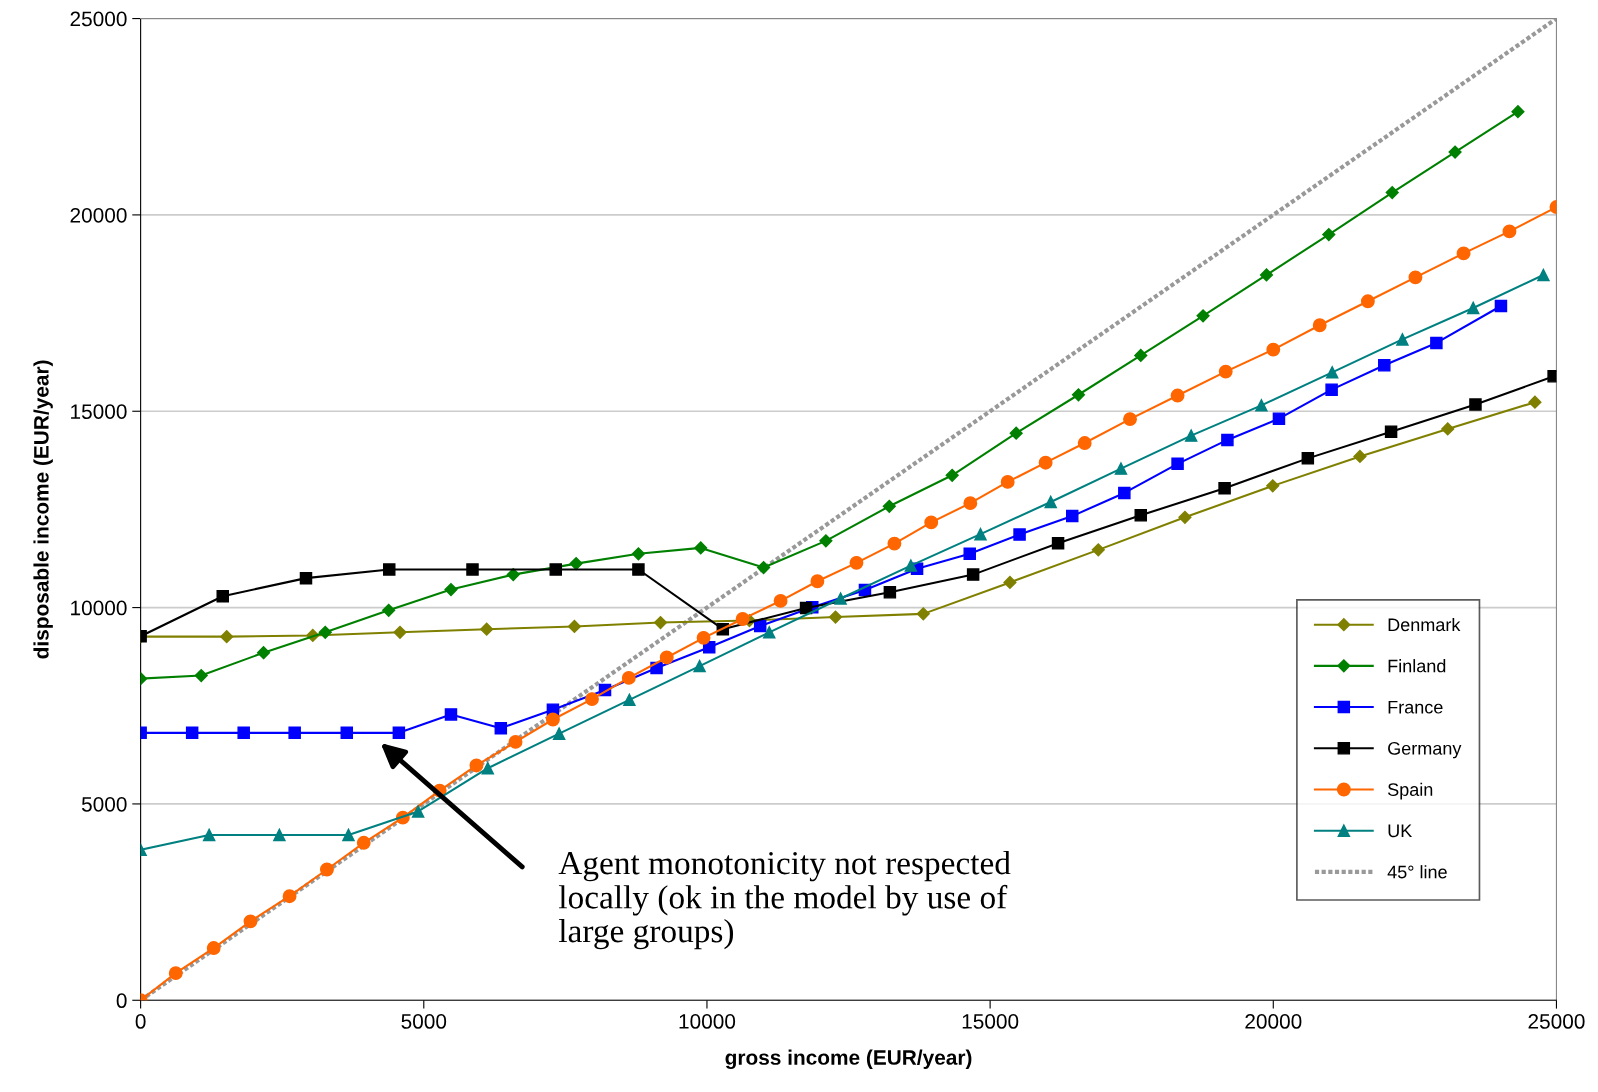 The height and width of the screenshot is (1092, 1598). What do you see at coordinates (784, 900) in the screenshot?
I see `annotation: Agent monotonicity not respected locally (ok in the model by use of large groups)` at bounding box center [784, 900].